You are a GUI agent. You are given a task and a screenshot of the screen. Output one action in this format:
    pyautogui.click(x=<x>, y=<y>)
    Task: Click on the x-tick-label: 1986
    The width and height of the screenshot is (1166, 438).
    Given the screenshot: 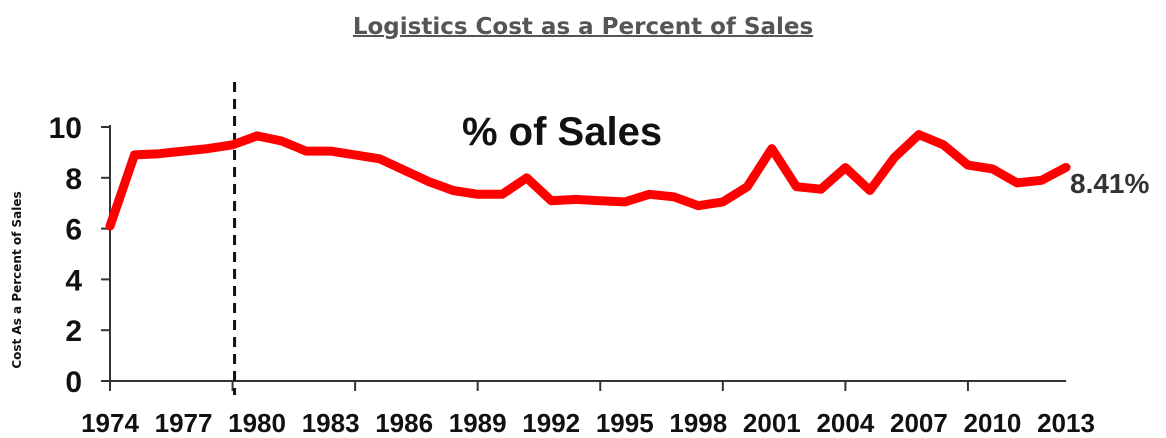 What is the action you would take?
    pyautogui.click(x=404, y=423)
    